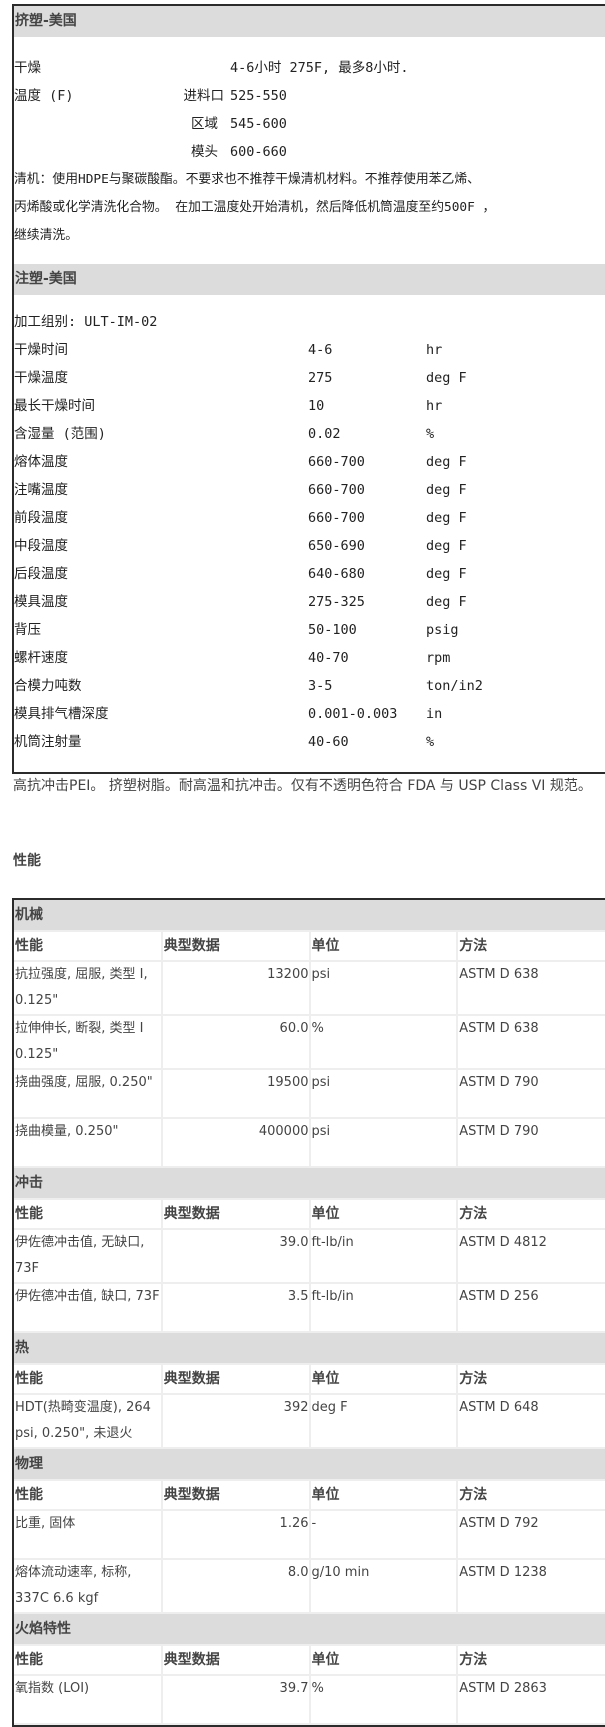  What do you see at coordinates (235, 988) in the screenshot?
I see `typical-value: 13200` at bounding box center [235, 988].